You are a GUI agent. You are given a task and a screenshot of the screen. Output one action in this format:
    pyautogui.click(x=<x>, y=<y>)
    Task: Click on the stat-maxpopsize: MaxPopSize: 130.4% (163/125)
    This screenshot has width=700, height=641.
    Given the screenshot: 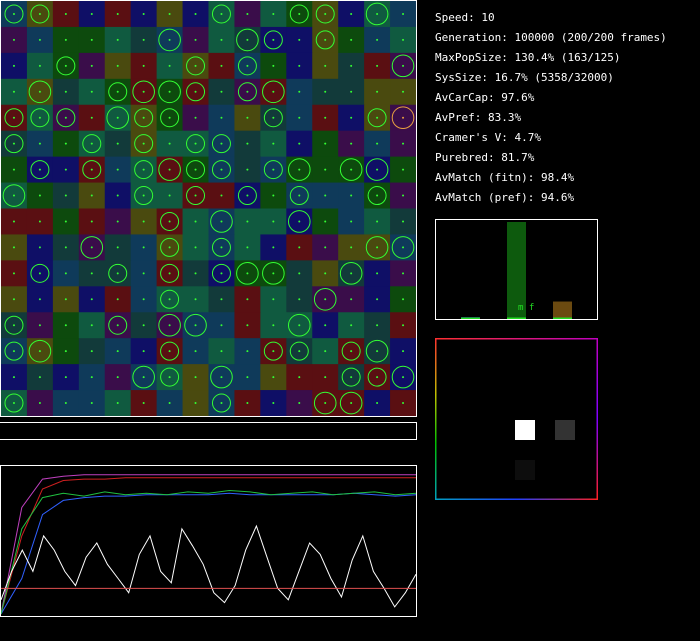 What is the action you would take?
    pyautogui.click(x=528, y=57)
    